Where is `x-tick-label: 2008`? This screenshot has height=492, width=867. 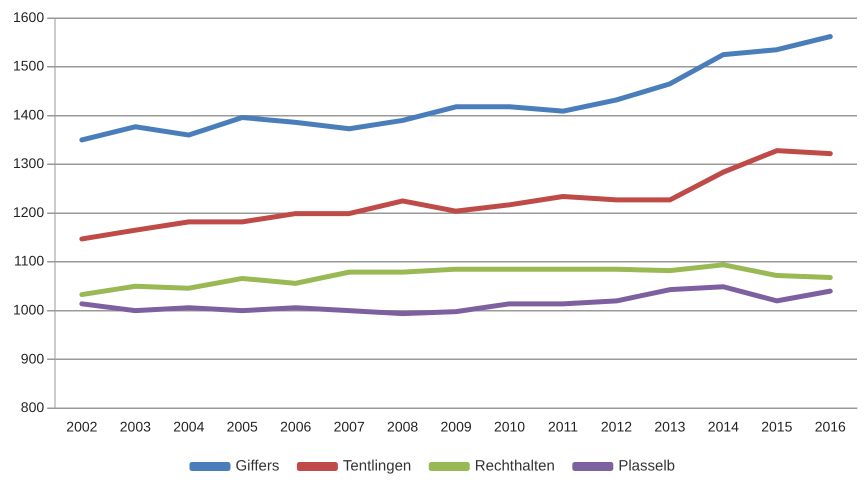 x-tick-label: 2008 is located at coordinates (402, 426).